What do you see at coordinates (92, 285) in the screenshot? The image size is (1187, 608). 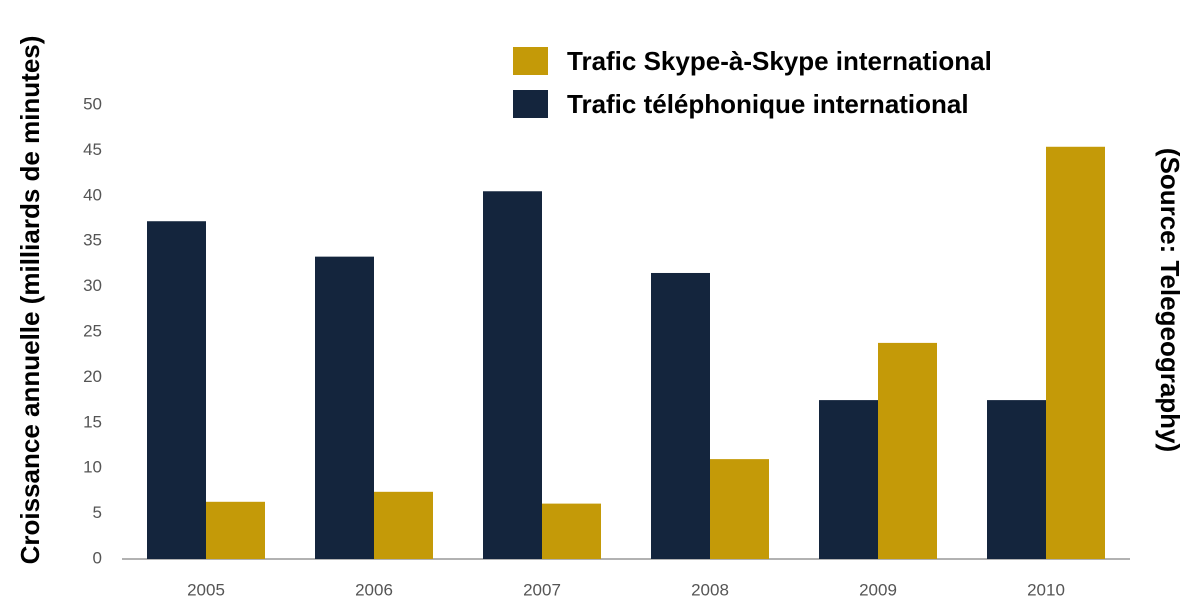 I see `y-tick-label: 30` at bounding box center [92, 285].